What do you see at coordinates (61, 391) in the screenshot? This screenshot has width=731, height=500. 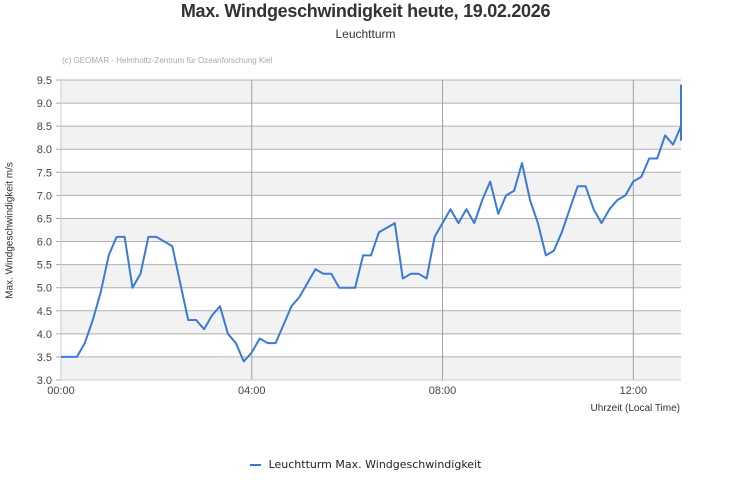 I see `x-tick-label: 00:00` at bounding box center [61, 391].